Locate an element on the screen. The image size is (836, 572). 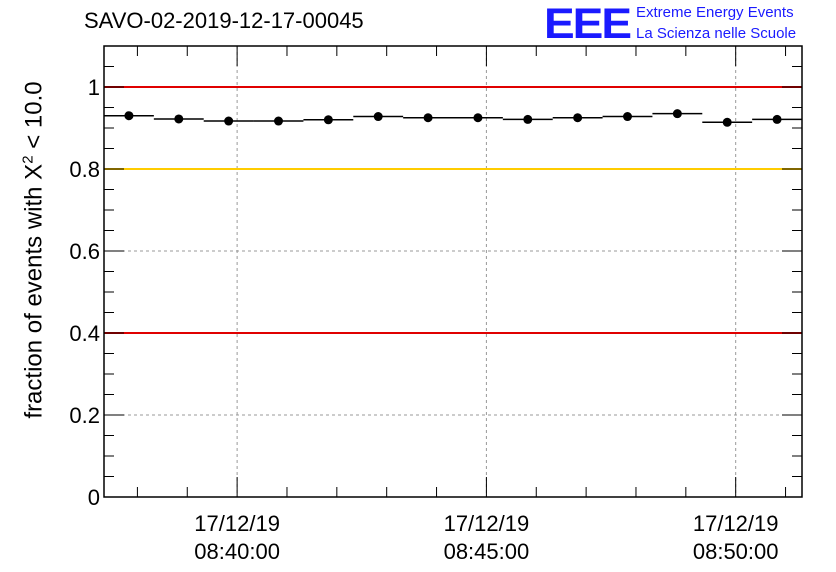
x-tick-date-2: 17/12/19 is located at coordinates (736, 523).